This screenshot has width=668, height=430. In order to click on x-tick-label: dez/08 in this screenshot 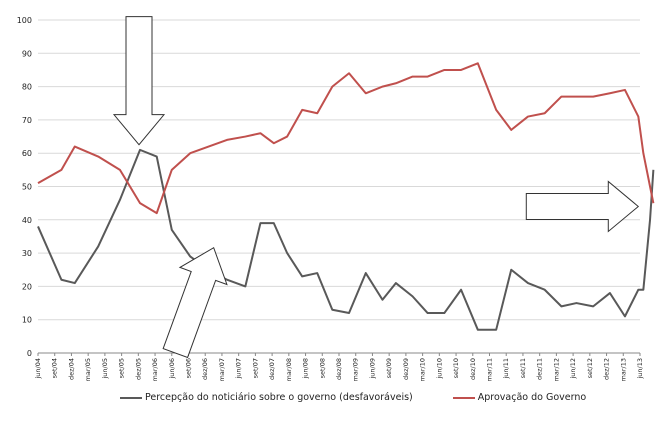, I will do `click(339, 369)`.